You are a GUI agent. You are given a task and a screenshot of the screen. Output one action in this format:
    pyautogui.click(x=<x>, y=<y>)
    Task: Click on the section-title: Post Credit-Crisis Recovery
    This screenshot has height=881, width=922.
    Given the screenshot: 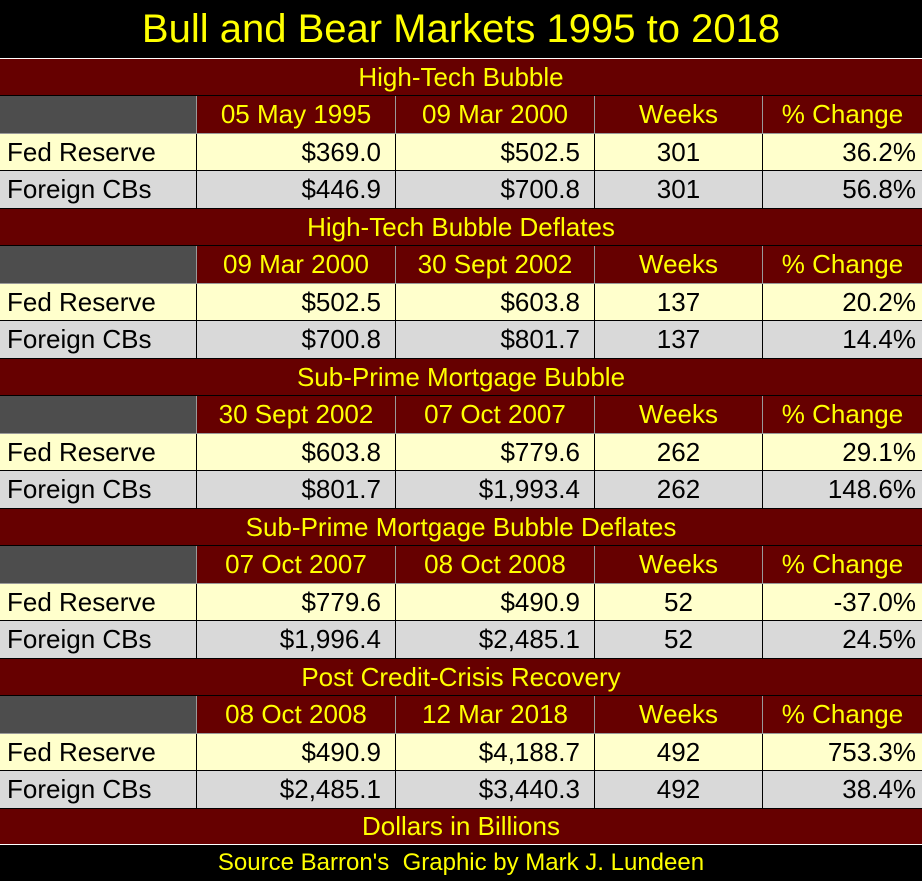 What is the action you would take?
    pyautogui.click(x=461, y=677)
    